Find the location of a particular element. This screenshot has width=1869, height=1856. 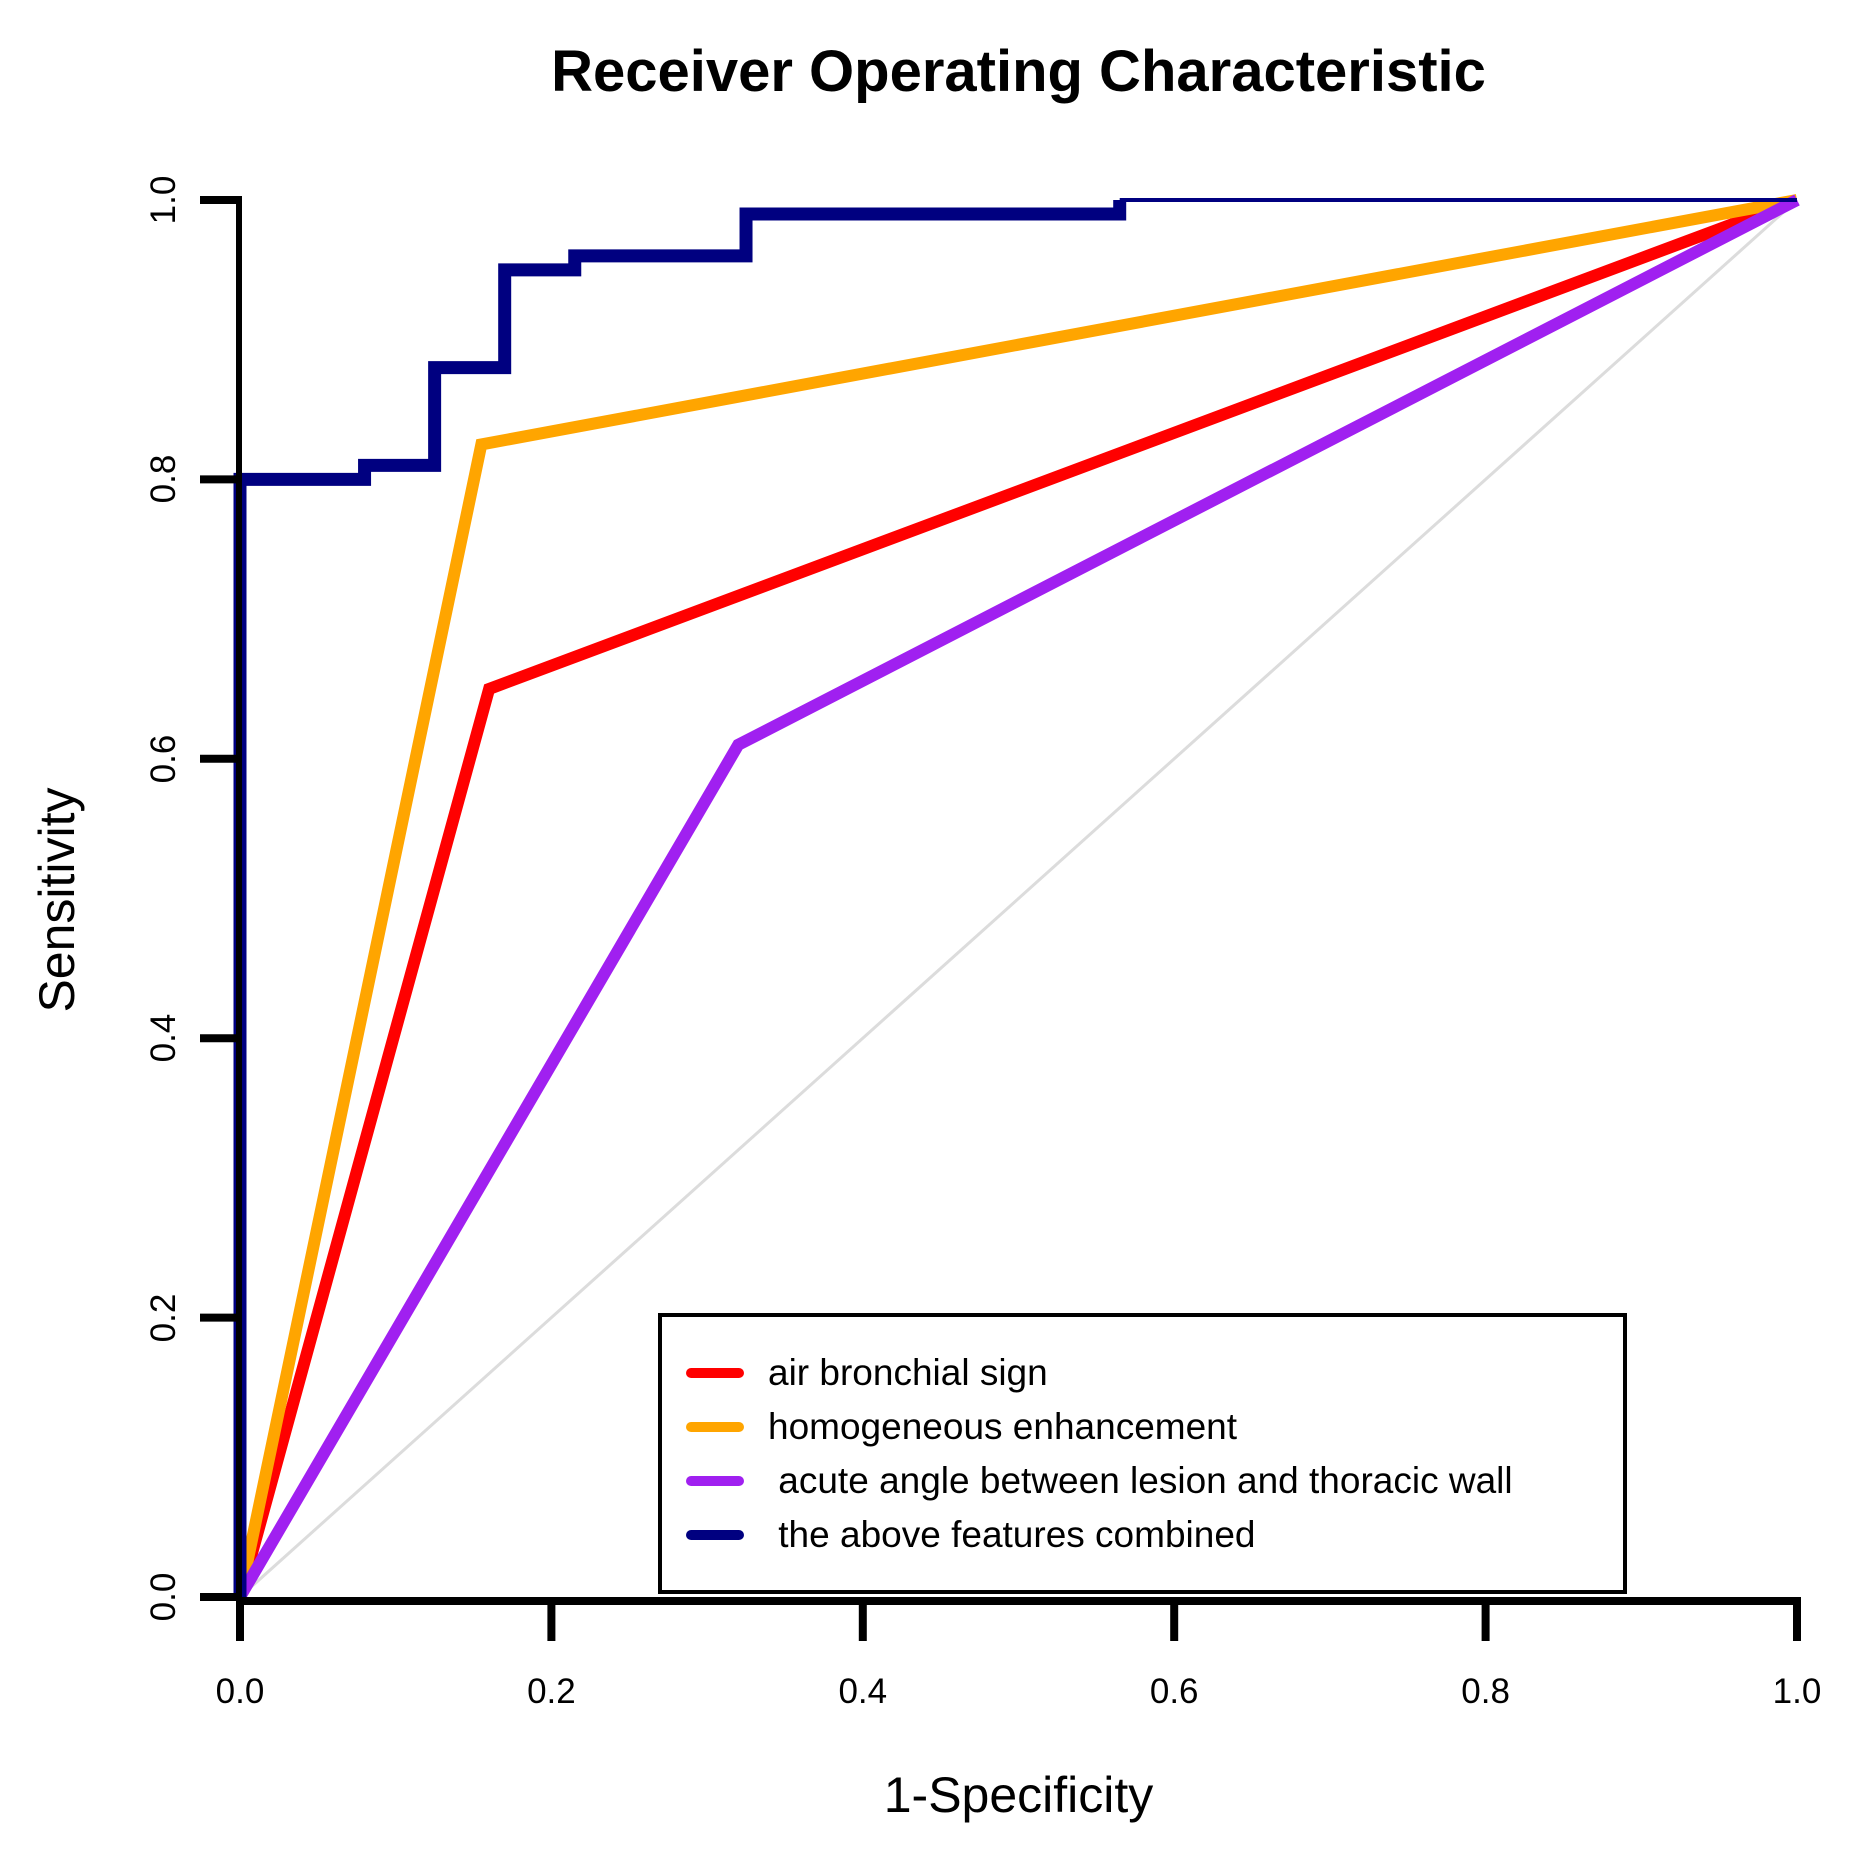

x-tick-label: 0.8 is located at coordinates (1485, 1691).